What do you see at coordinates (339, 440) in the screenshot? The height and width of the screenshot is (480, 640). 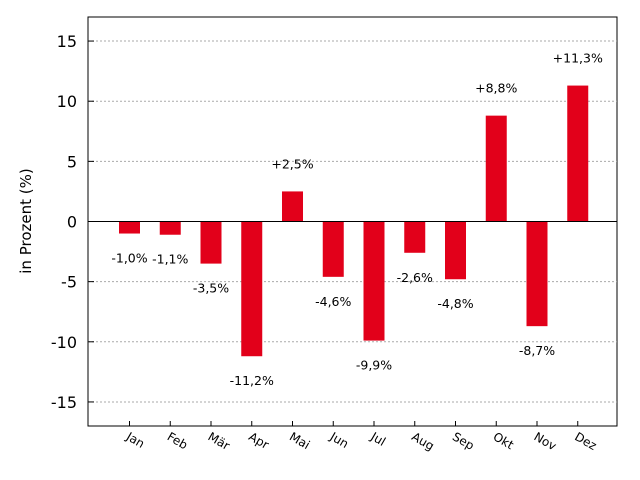 I see `x-tick-label: Jun` at bounding box center [339, 440].